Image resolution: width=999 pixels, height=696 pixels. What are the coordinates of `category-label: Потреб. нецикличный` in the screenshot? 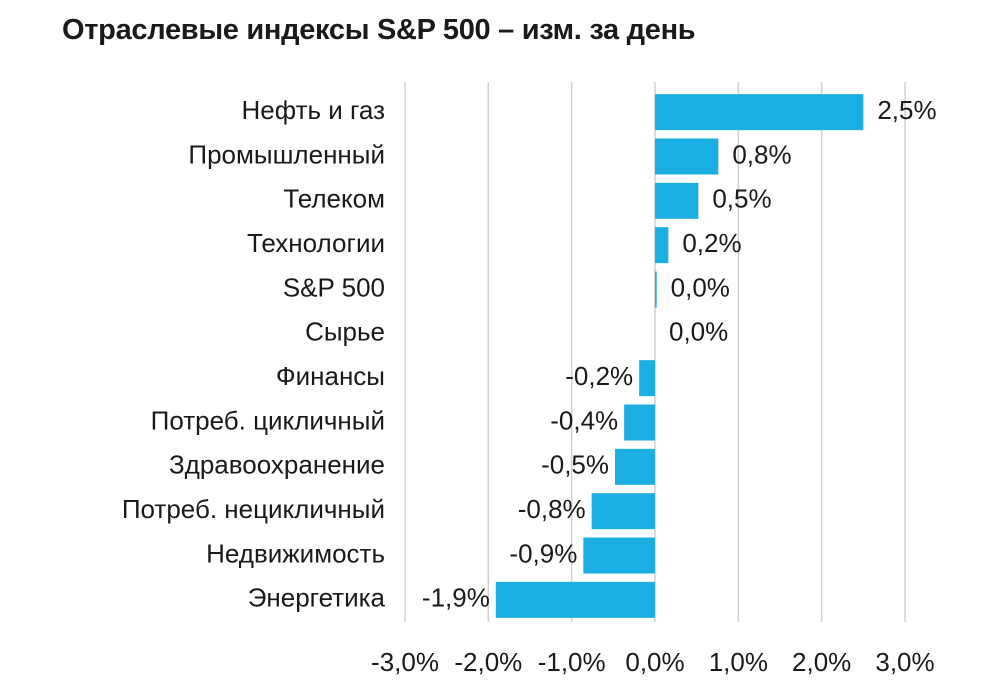 It's located at (253, 509).